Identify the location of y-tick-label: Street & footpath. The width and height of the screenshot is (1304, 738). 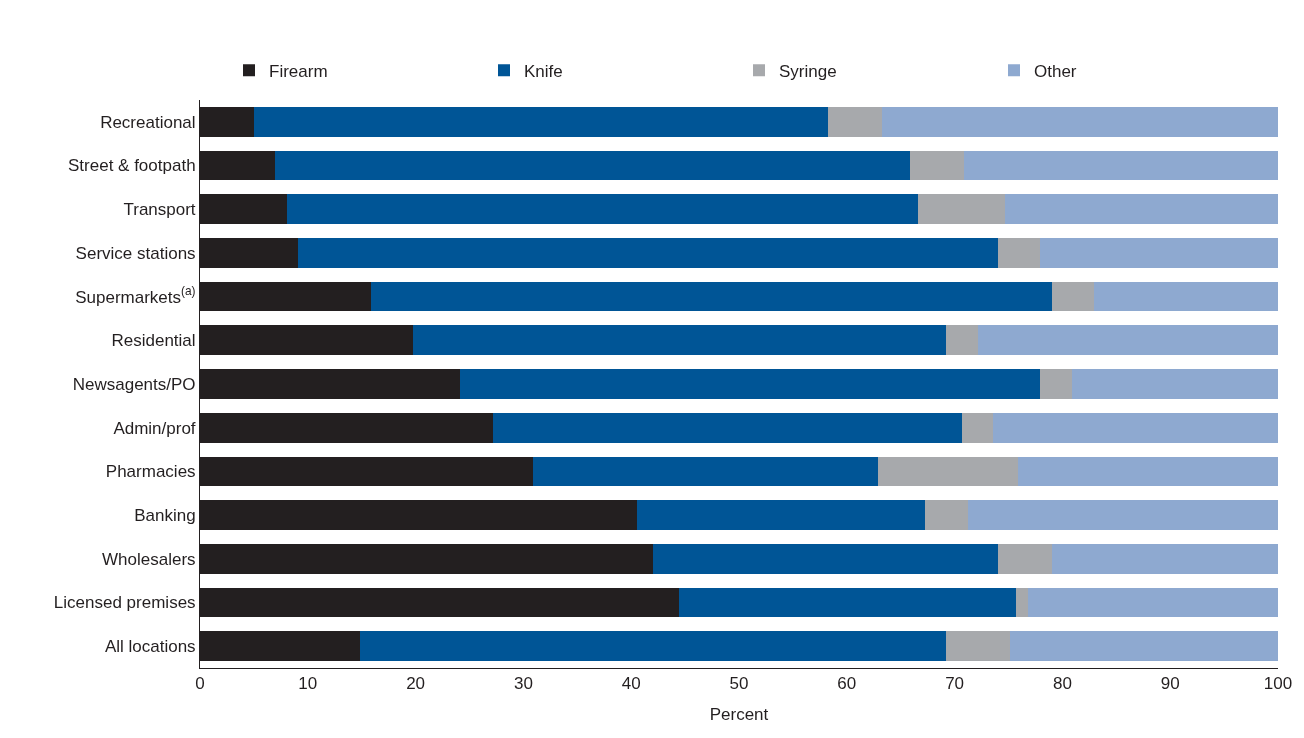
(132, 166).